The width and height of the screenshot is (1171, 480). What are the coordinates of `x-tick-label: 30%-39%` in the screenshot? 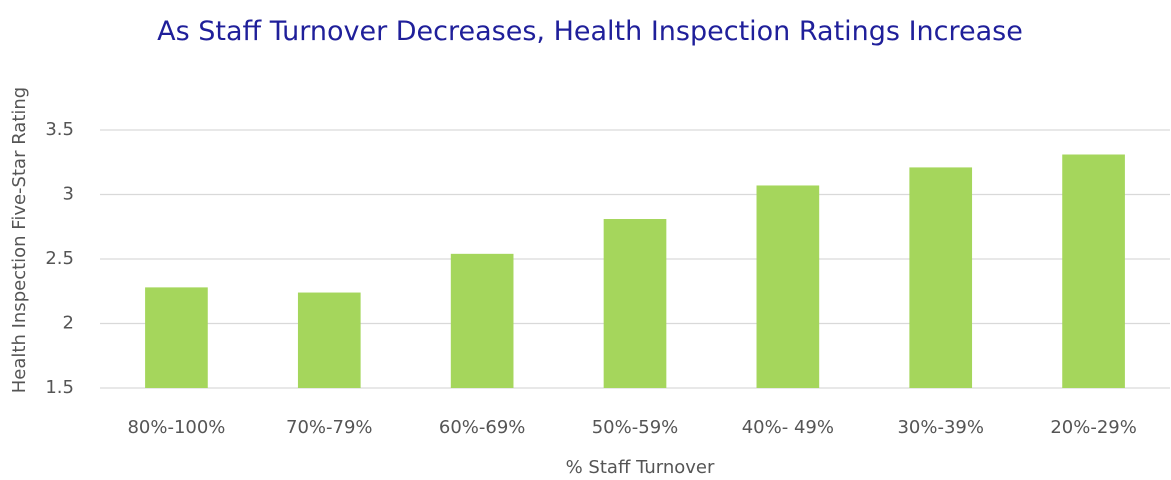 It's located at (940, 427).